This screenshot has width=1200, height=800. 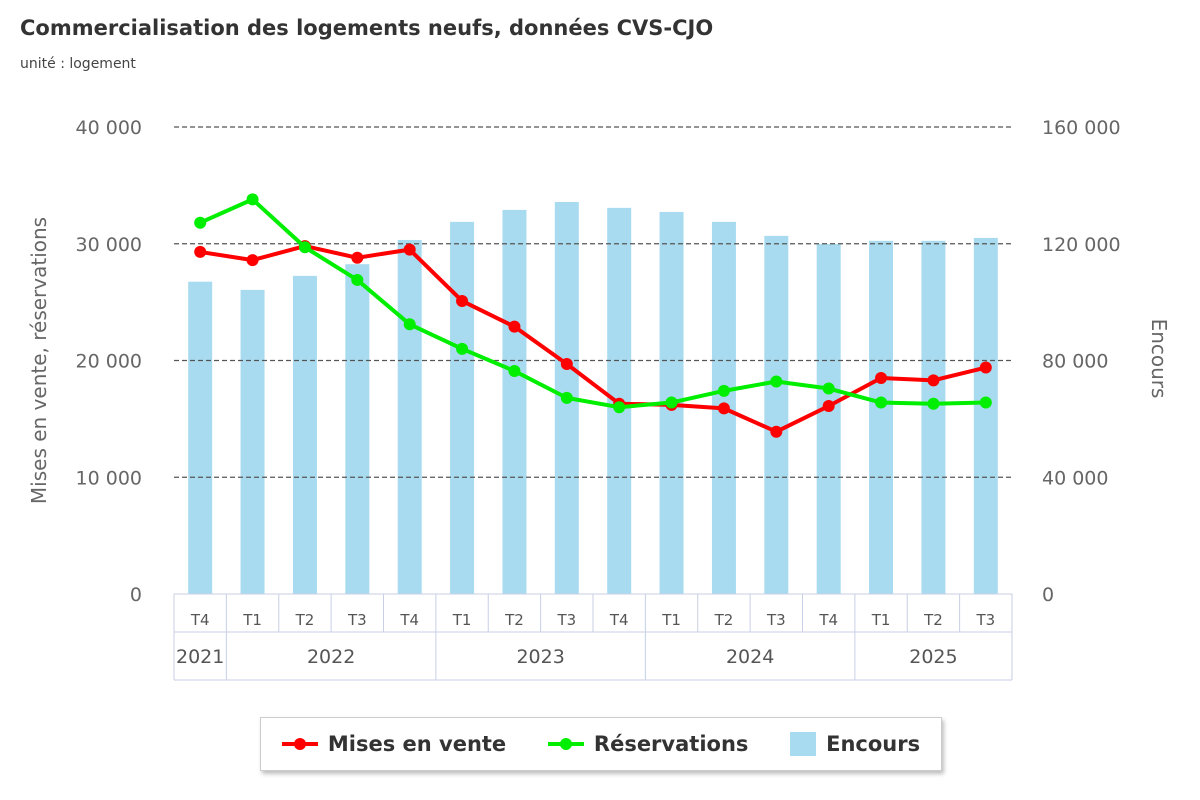 What do you see at coordinates (39, 360) in the screenshot?
I see `y-axis-title: Mises en vente, réservations` at bounding box center [39, 360].